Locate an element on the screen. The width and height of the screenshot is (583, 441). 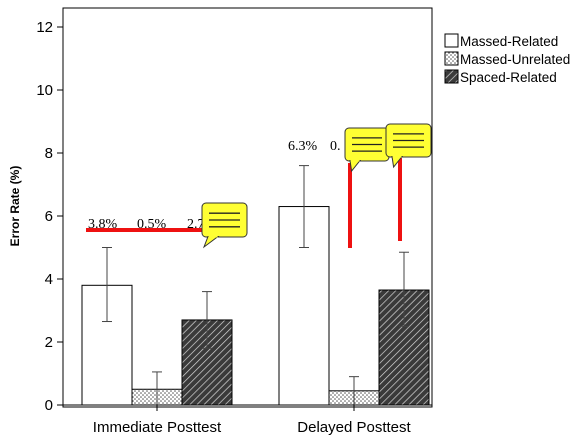
y-tick-label: 0 is located at coordinates (49, 405).